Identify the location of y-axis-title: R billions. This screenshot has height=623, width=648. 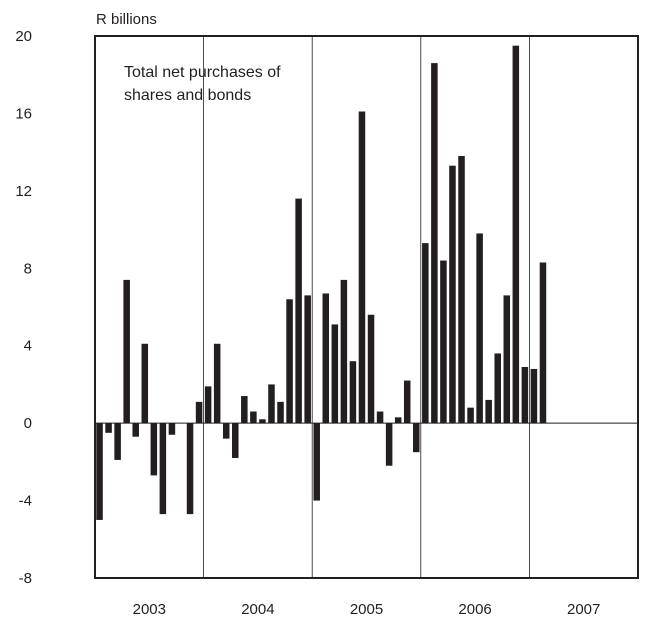
(126, 19).